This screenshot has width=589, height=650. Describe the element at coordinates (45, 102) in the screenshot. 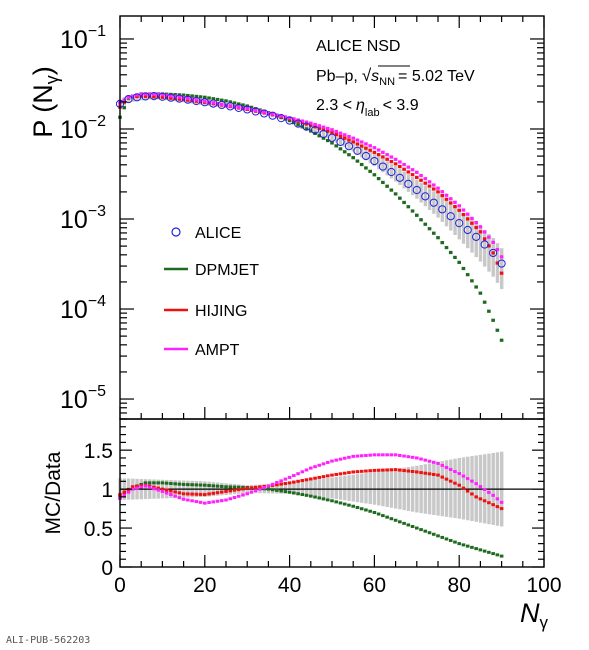

I see `top-y-axis-label: P (Nγ)` at that location.